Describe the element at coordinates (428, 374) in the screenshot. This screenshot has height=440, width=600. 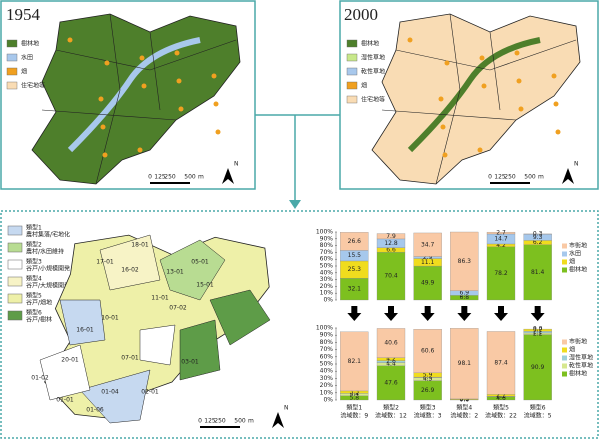
I see `value-label: 5.9` at that location.